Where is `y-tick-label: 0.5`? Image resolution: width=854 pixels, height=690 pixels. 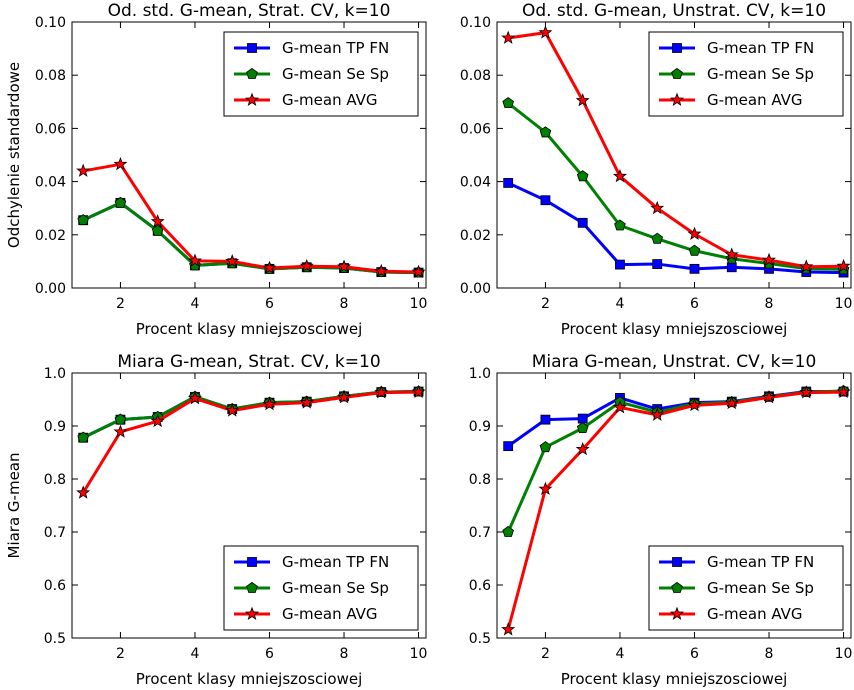 y-tick-label: 0.5 is located at coordinates (480, 639).